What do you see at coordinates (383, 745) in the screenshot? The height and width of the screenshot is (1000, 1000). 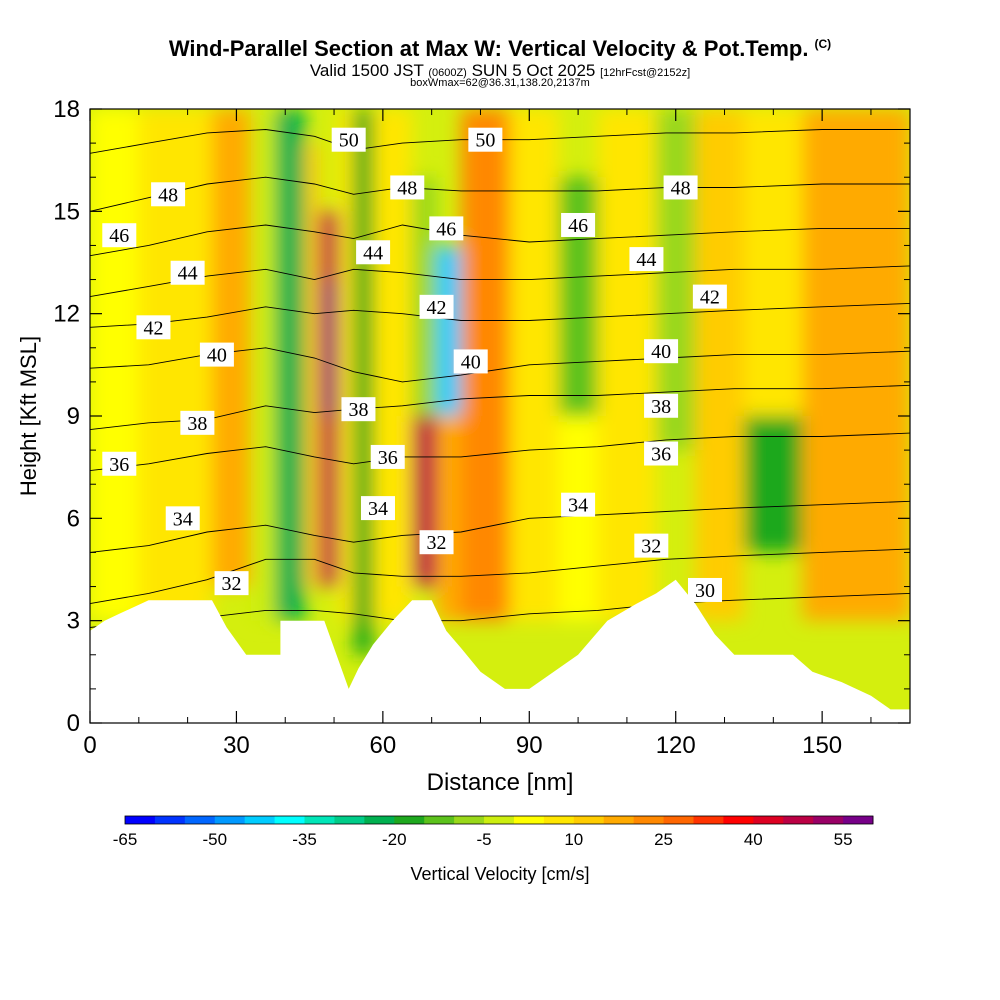 I see `x-tick-label: 60` at bounding box center [383, 745].